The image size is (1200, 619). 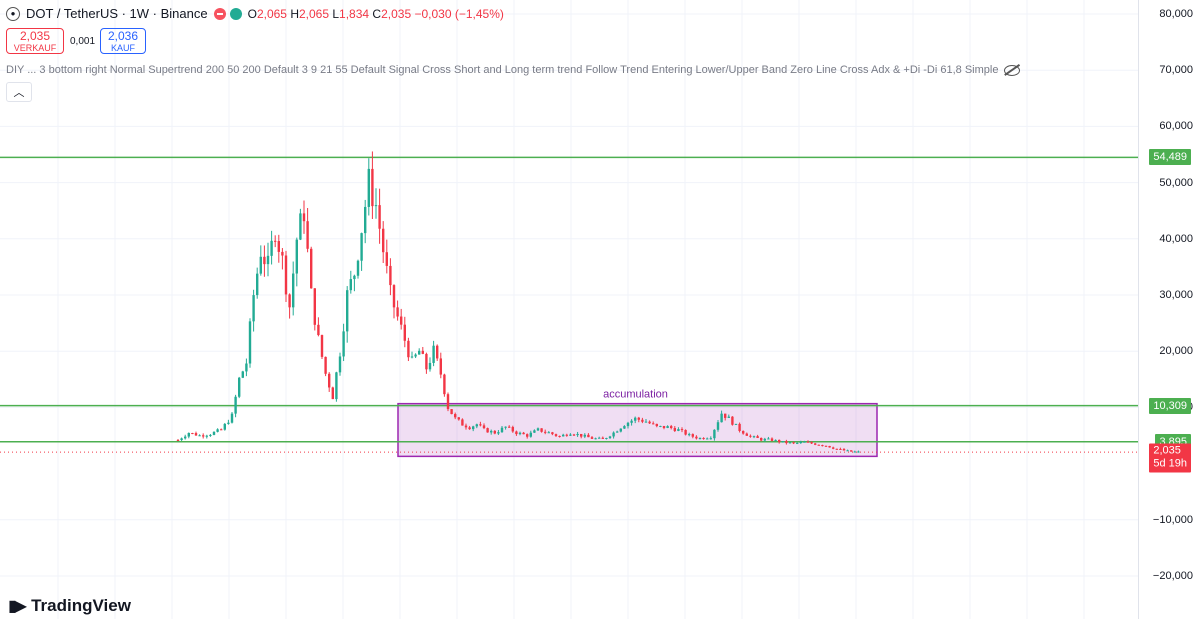 I want to click on tradingview-logo: ▮▶ TradingView, so click(x=69, y=606).